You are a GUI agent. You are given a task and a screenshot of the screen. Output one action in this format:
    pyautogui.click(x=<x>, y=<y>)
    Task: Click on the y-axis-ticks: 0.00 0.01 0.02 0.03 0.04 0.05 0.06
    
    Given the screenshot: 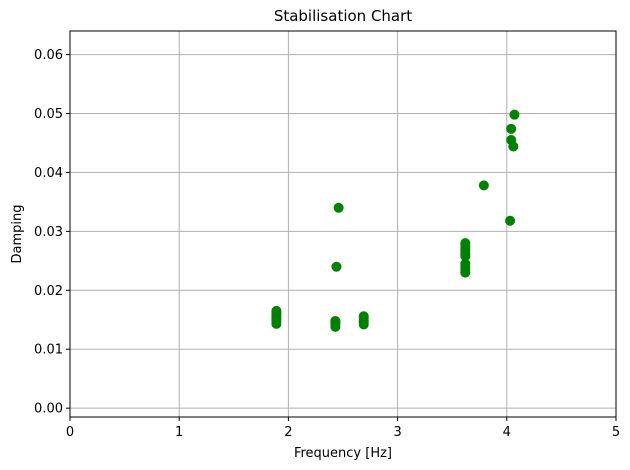 What is the action you would take?
    pyautogui.click(x=52, y=232)
    